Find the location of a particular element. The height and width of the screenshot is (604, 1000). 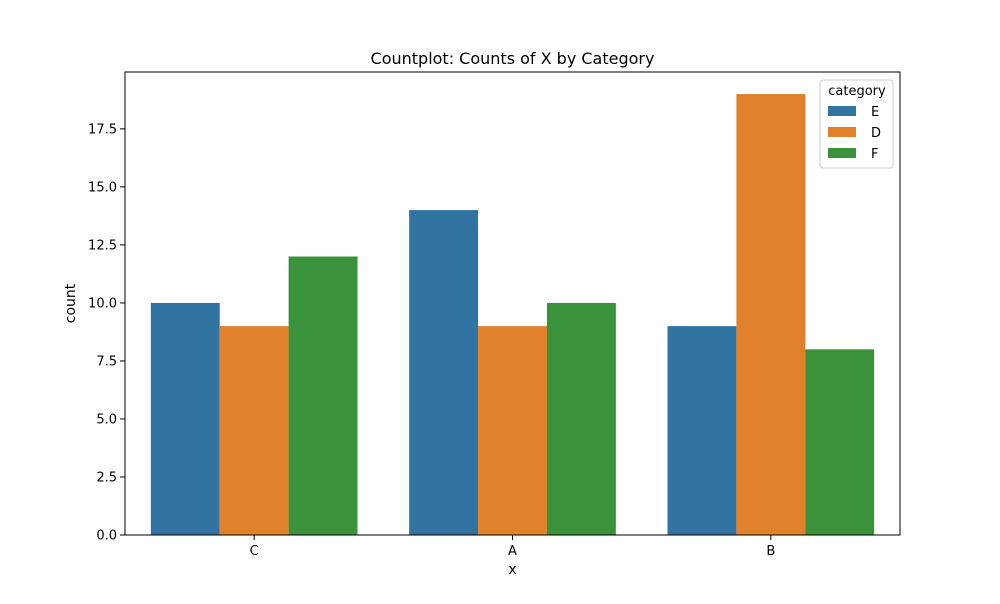

y-tick-label: 5.0 is located at coordinates (106, 419).